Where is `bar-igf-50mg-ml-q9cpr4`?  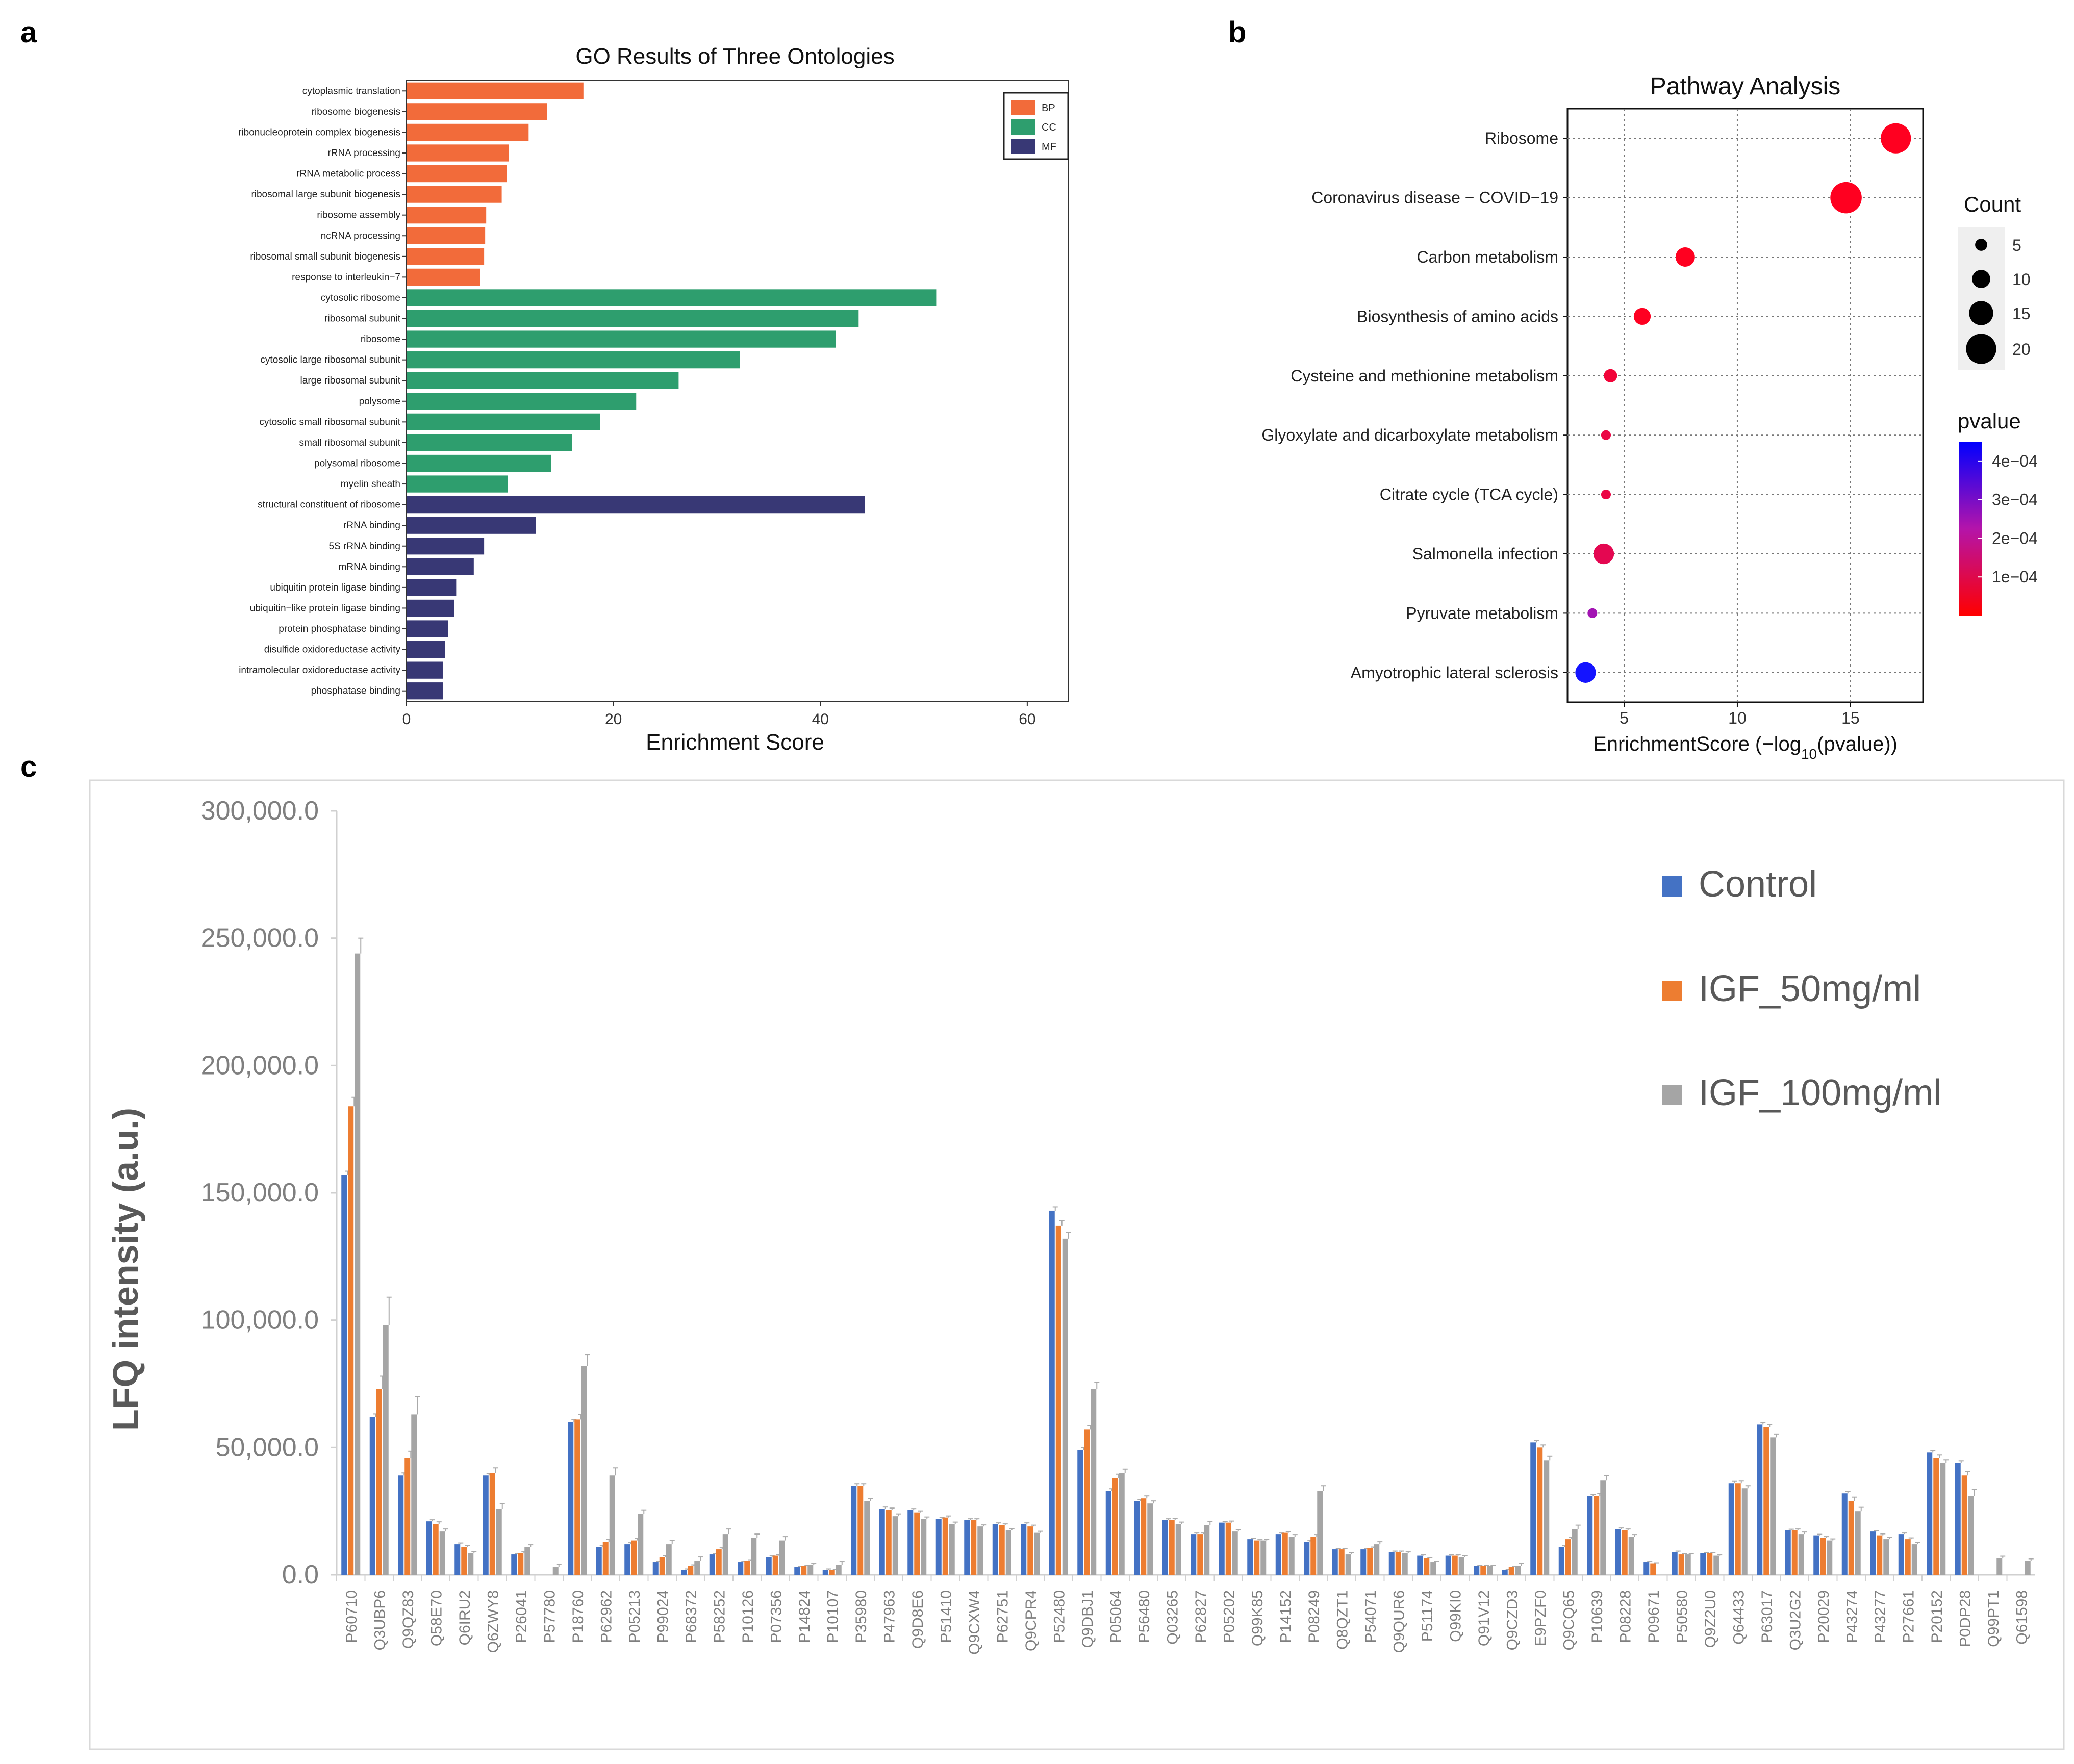
bar-igf-50mg-ml-q9cpr4 is located at coordinates (1030, 1550).